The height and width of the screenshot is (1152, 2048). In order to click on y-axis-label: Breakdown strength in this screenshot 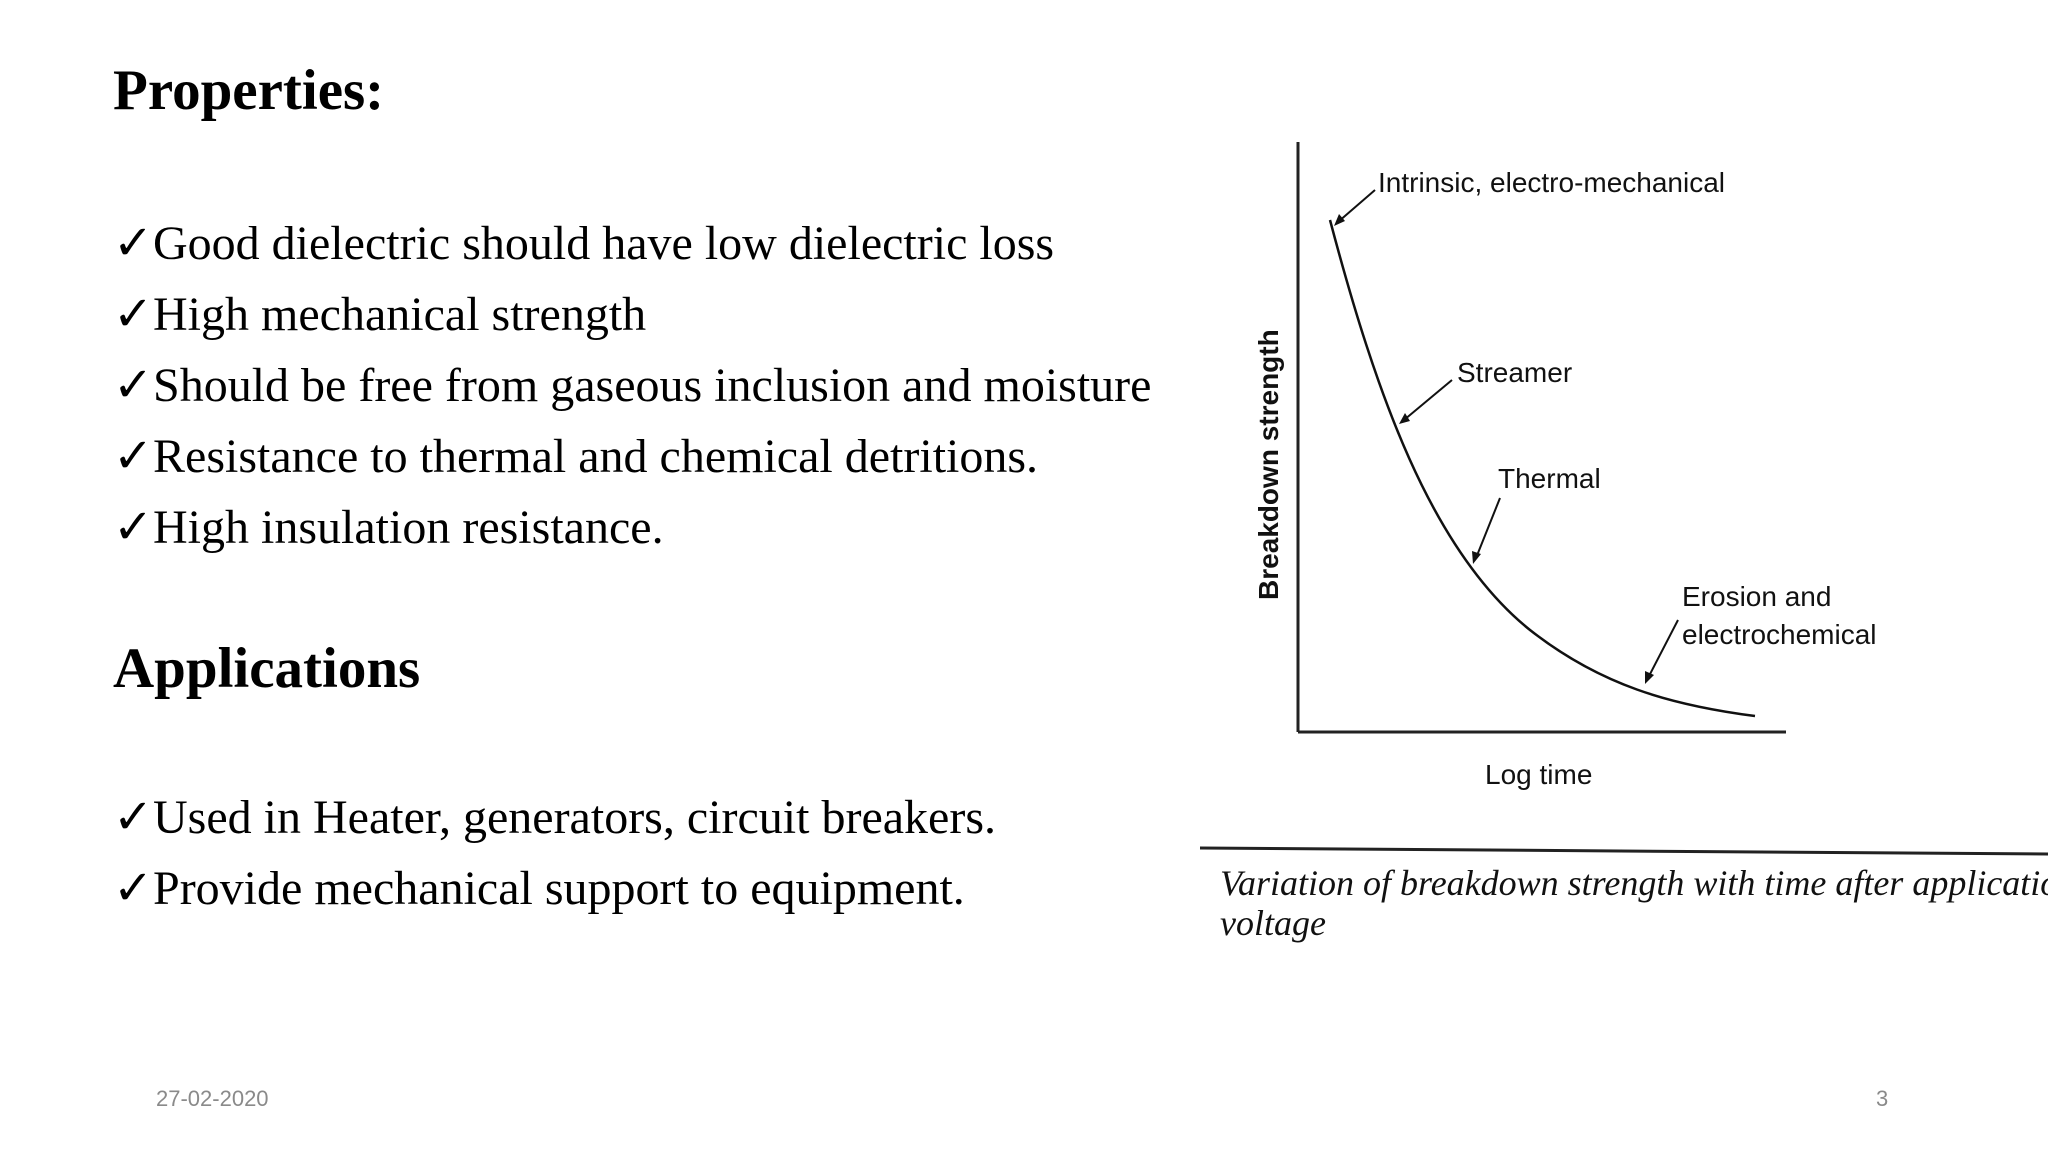, I will do `click(1268, 464)`.